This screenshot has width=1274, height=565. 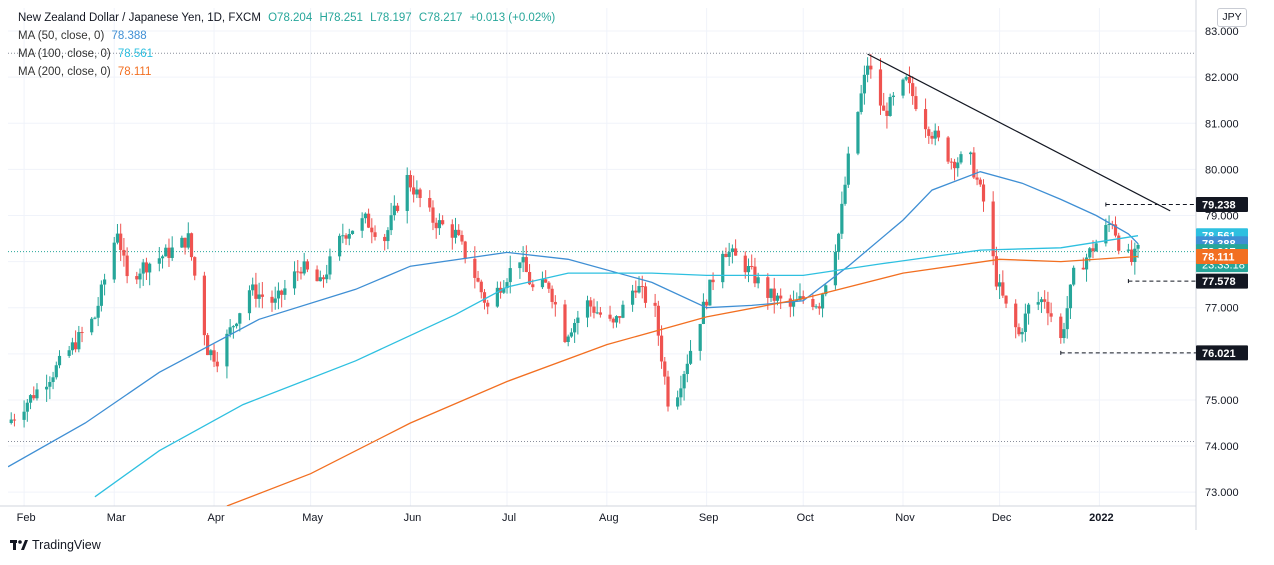 What do you see at coordinates (509, 518) in the screenshot?
I see `x-tick-label: Jul` at bounding box center [509, 518].